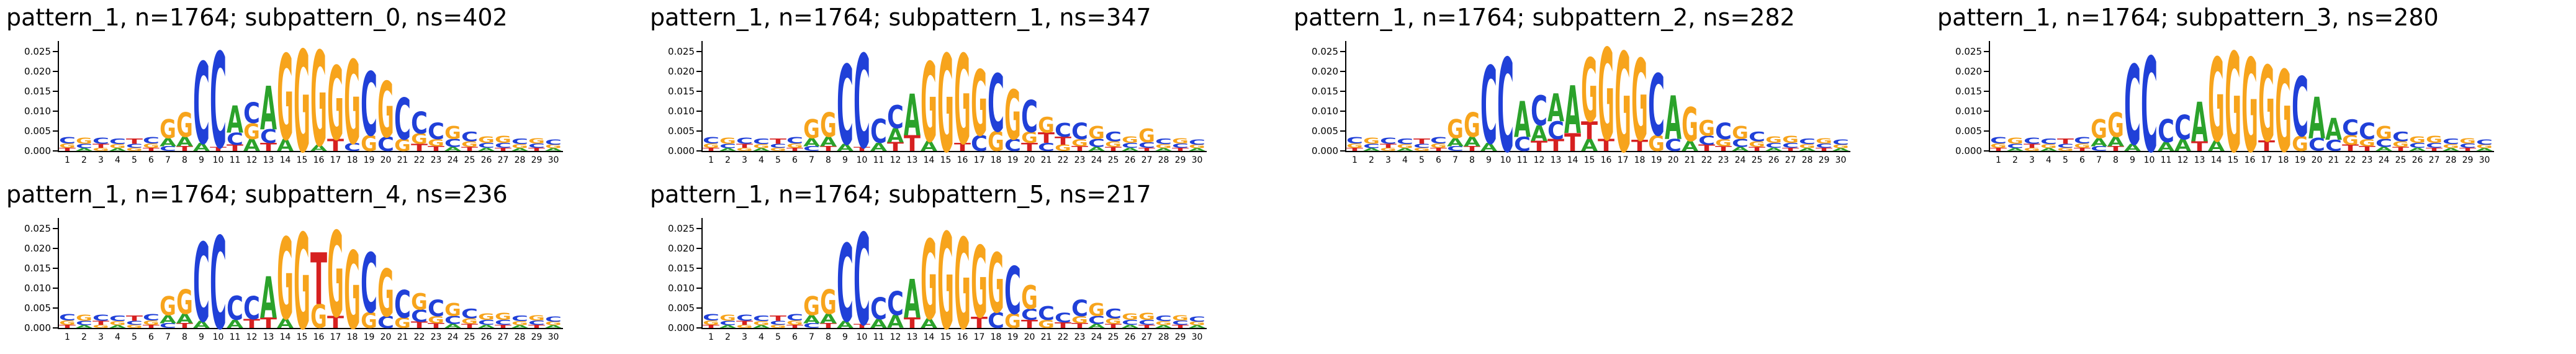 The image size is (2576, 354). Describe the element at coordinates (2401, 160) in the screenshot. I see `x-tick-label: 25` at that location.